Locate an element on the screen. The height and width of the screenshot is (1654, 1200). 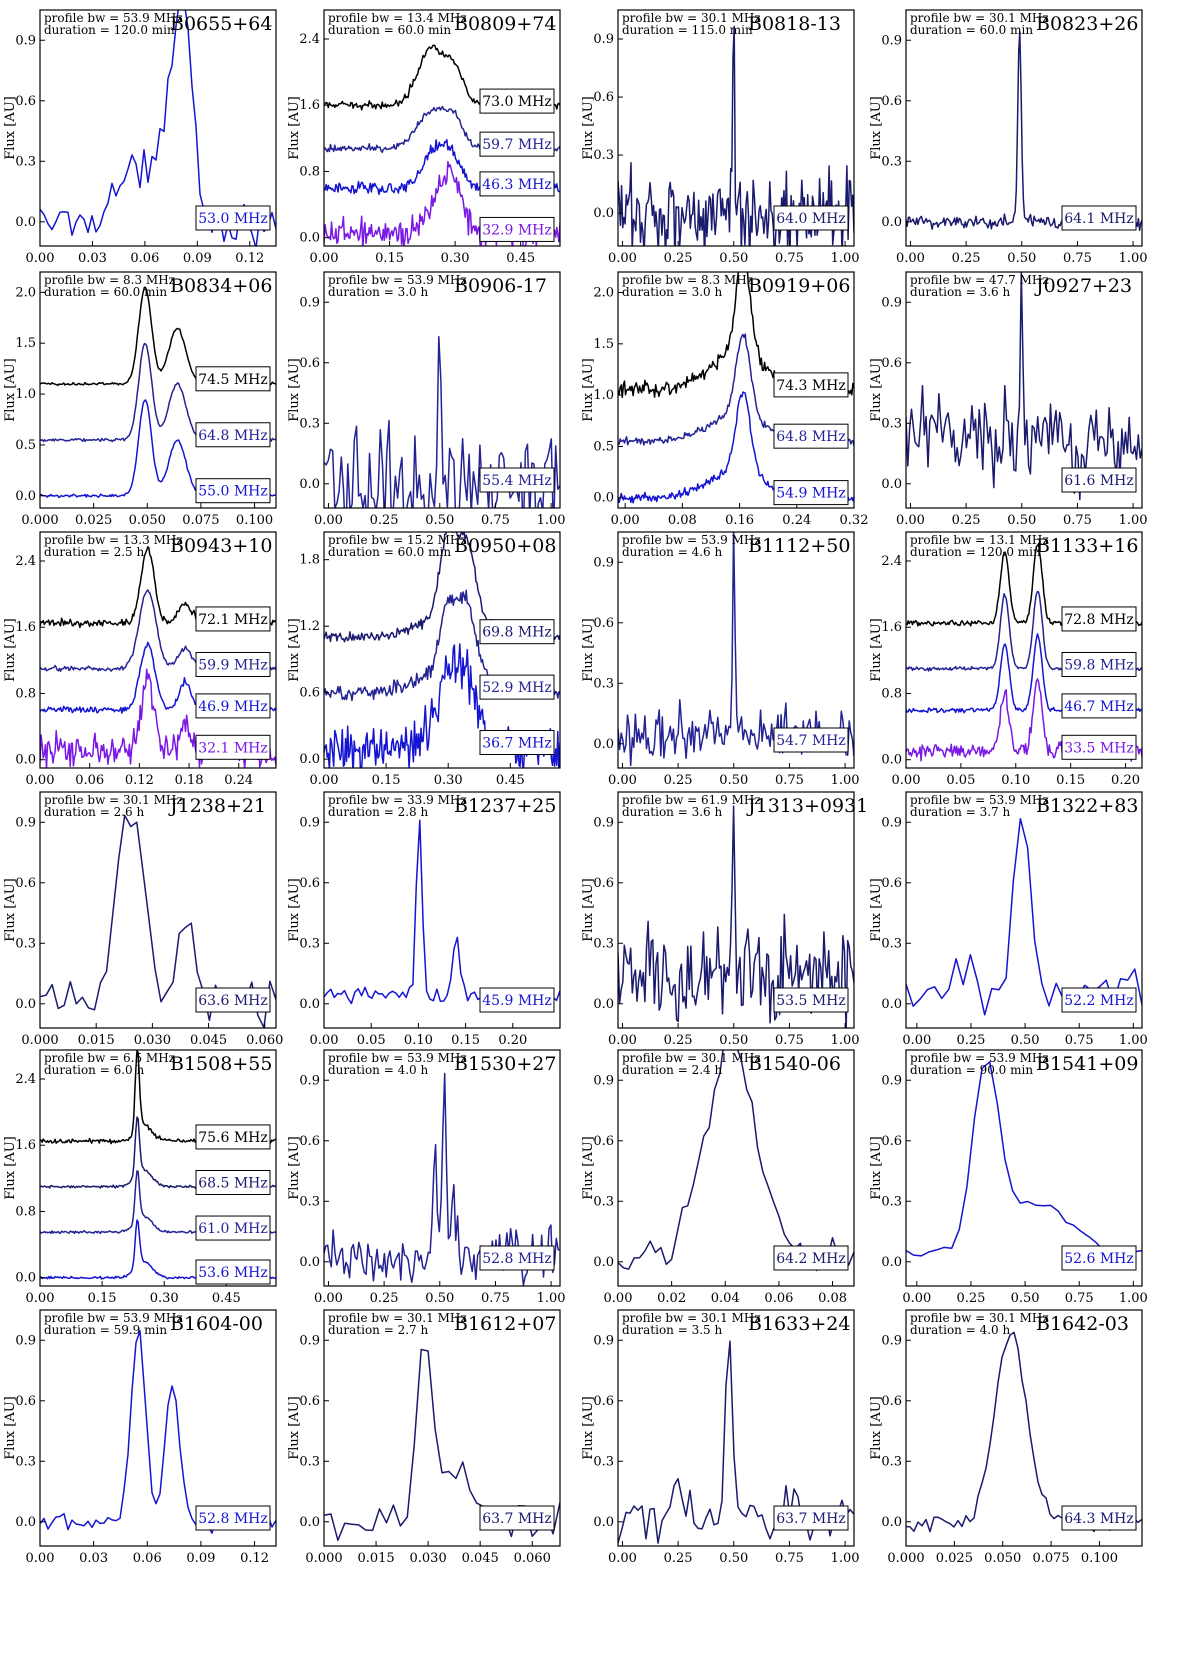
x-tick-label: 0.50 is located at coordinates (439, 520).